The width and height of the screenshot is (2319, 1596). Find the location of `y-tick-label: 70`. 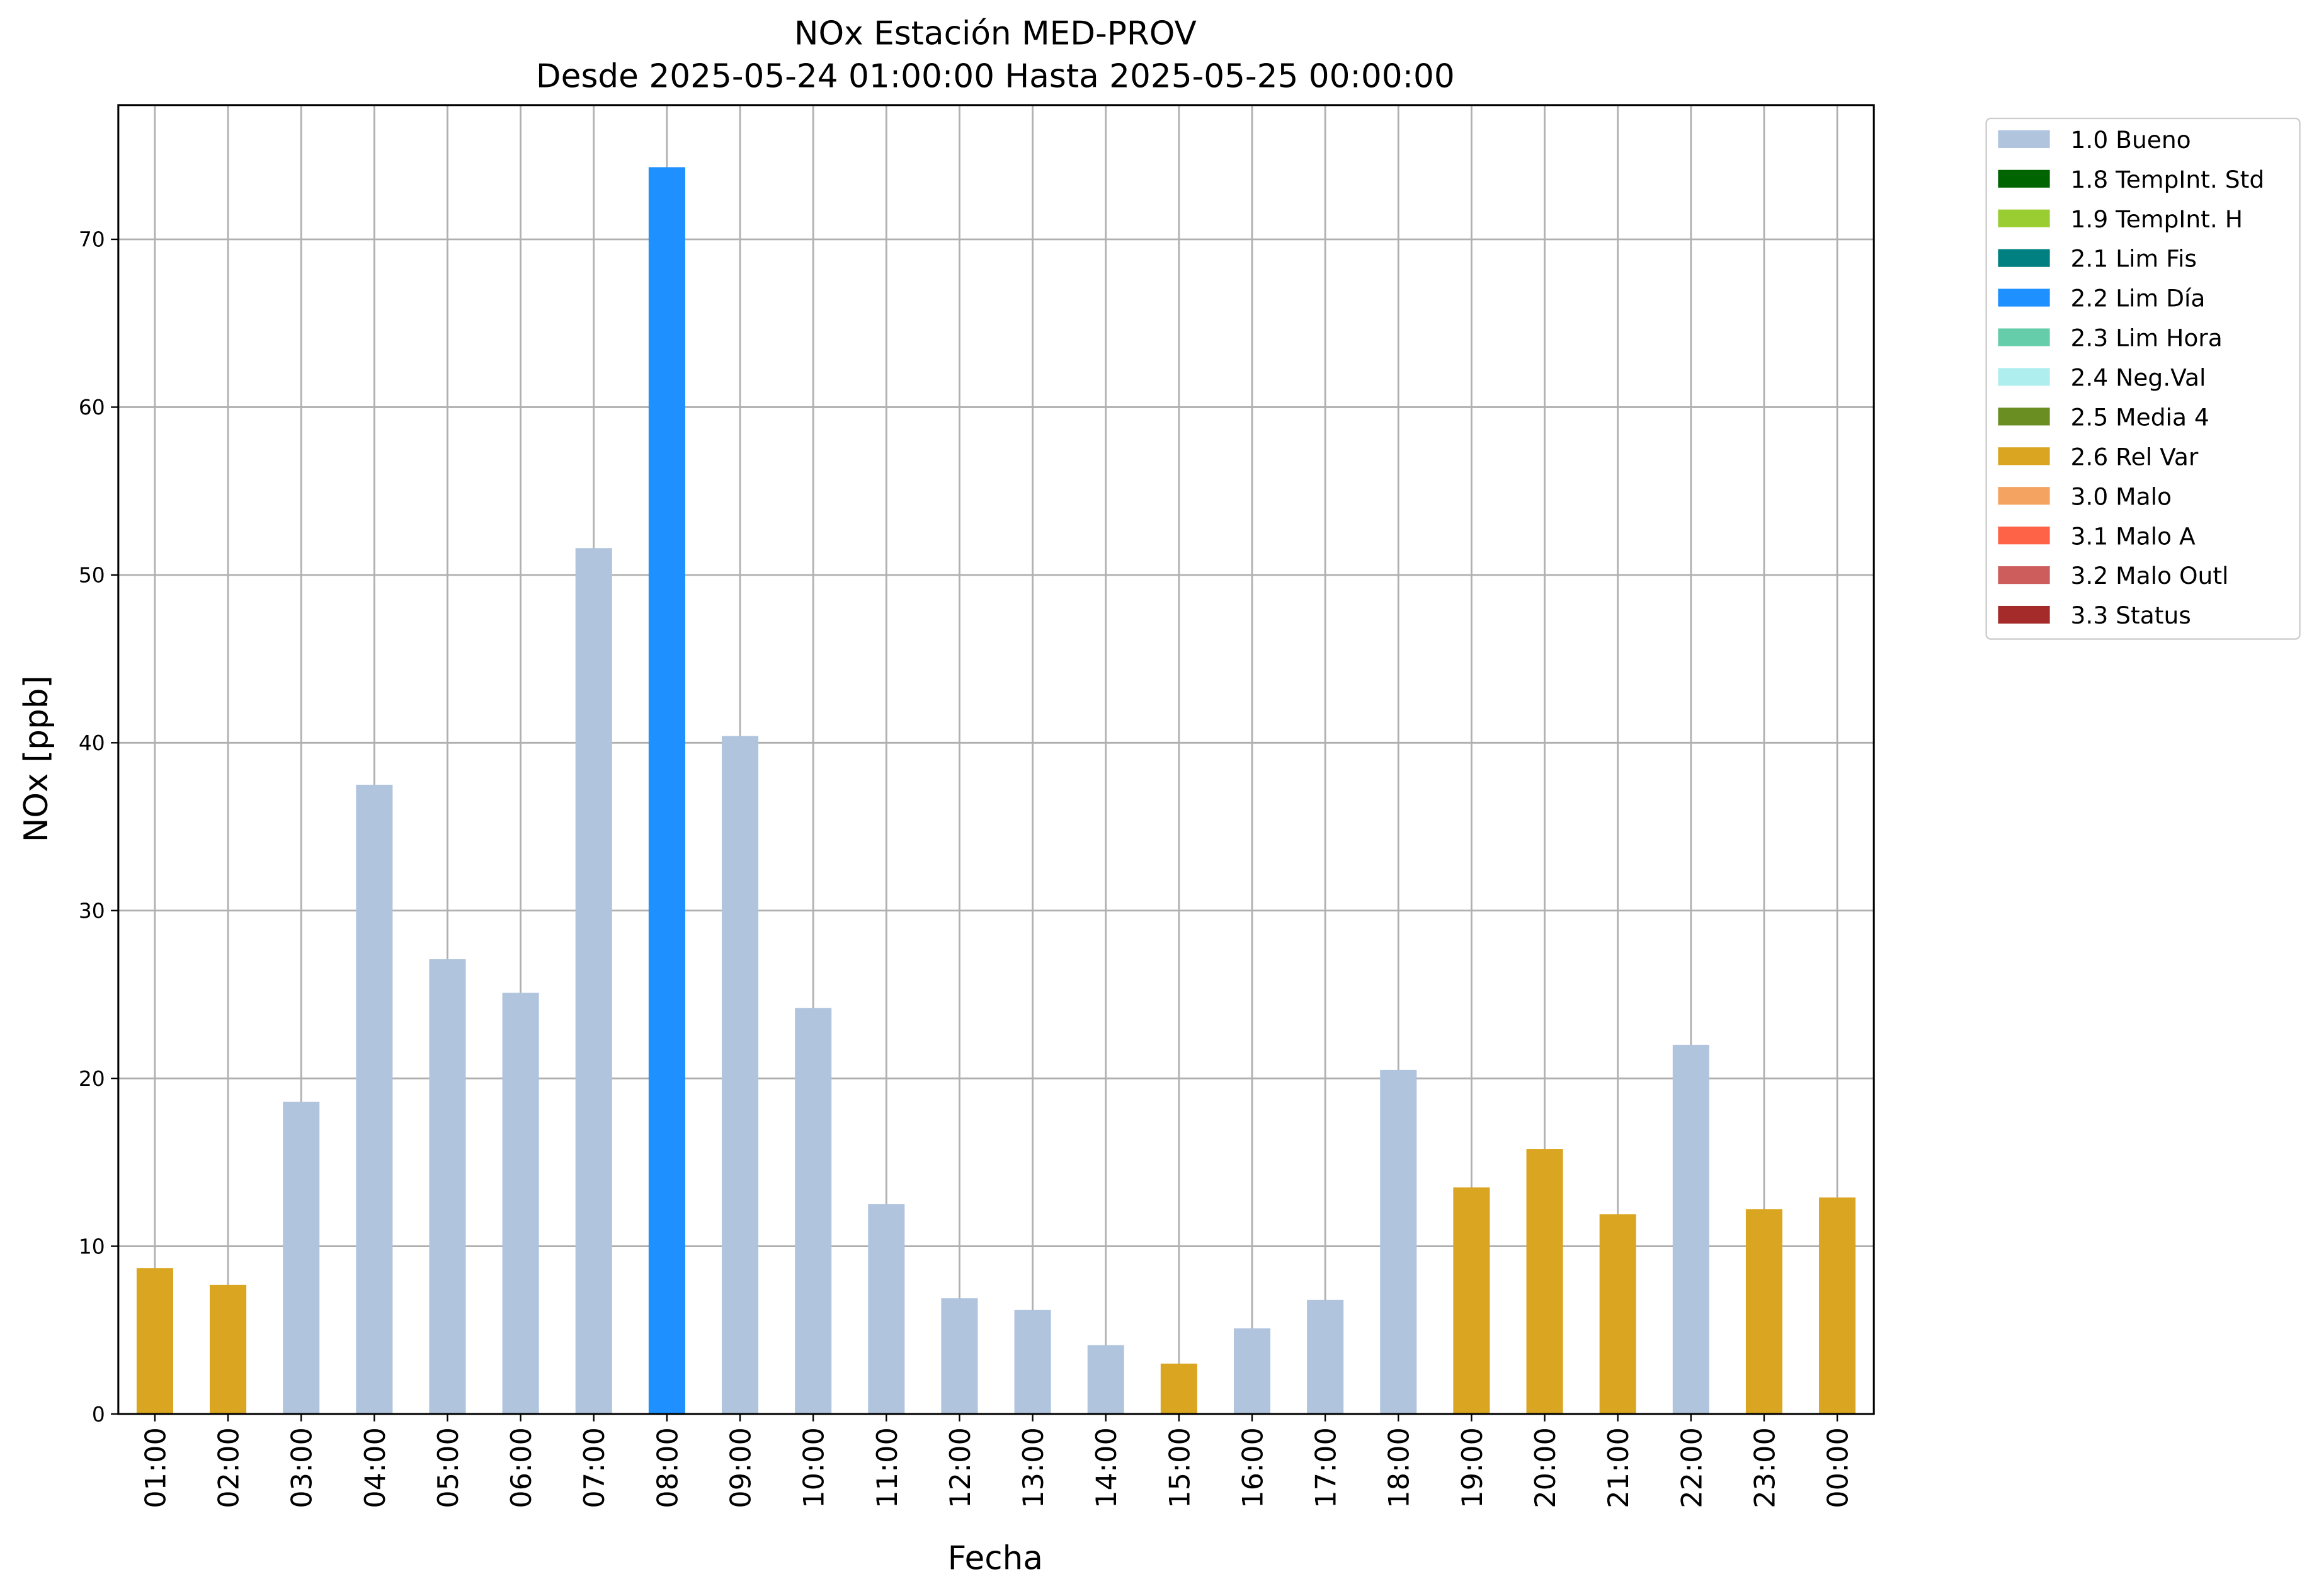

y-tick-label: 70 is located at coordinates (92, 239).